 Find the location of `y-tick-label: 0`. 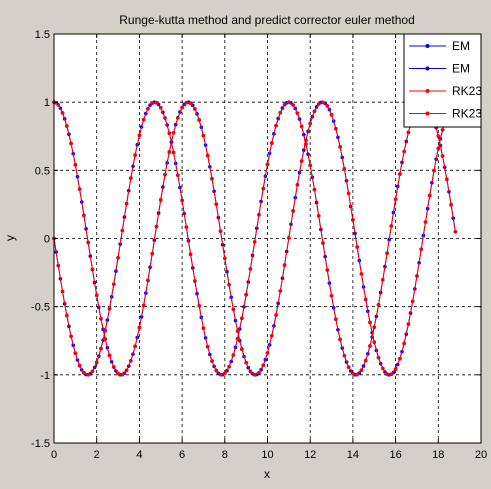

y-tick-label: 0 is located at coordinates (47, 240).